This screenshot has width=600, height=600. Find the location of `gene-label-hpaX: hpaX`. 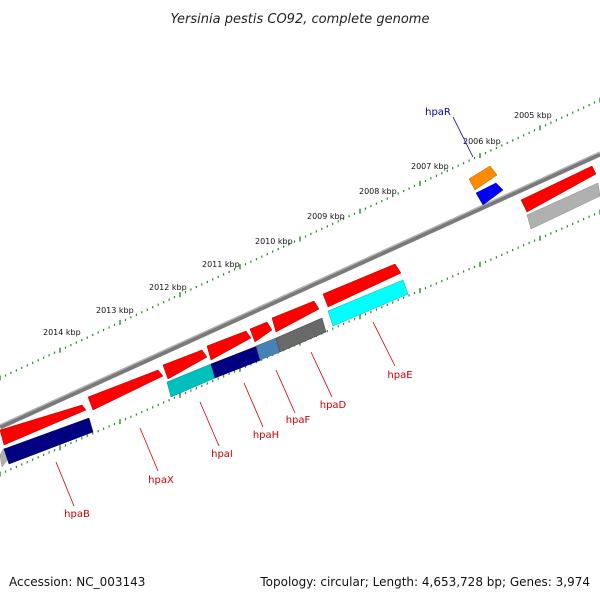

gene-label-hpaX: hpaX is located at coordinates (161, 480).